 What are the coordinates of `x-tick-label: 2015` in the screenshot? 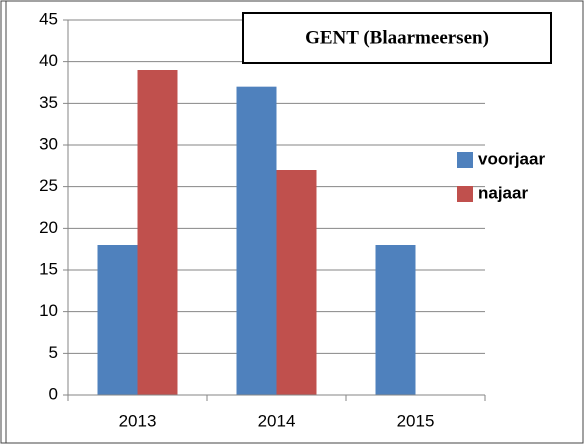 It's located at (416, 420).